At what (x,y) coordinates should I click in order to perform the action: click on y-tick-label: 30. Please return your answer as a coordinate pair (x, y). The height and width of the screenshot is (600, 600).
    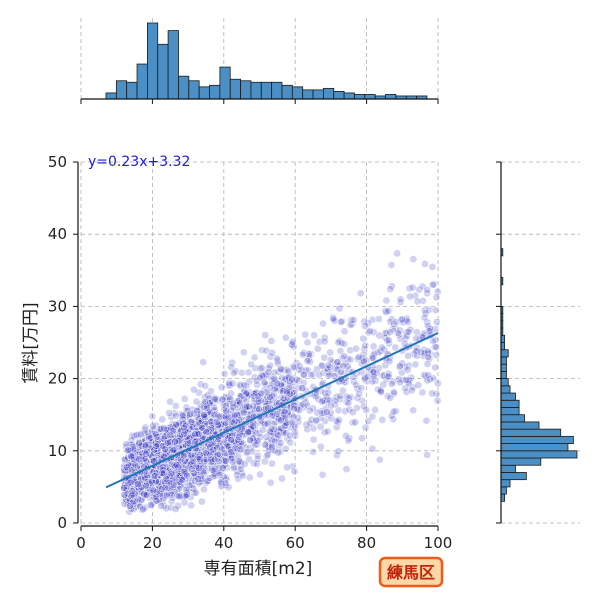
    Looking at the image, I should click on (57, 306).